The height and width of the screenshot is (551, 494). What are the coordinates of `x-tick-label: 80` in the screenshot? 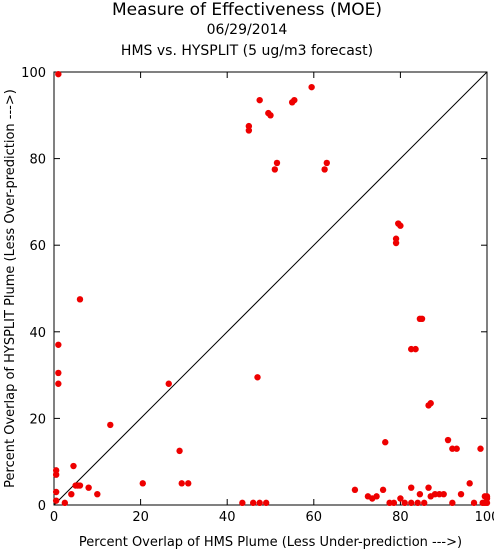 It's located at (400, 517).